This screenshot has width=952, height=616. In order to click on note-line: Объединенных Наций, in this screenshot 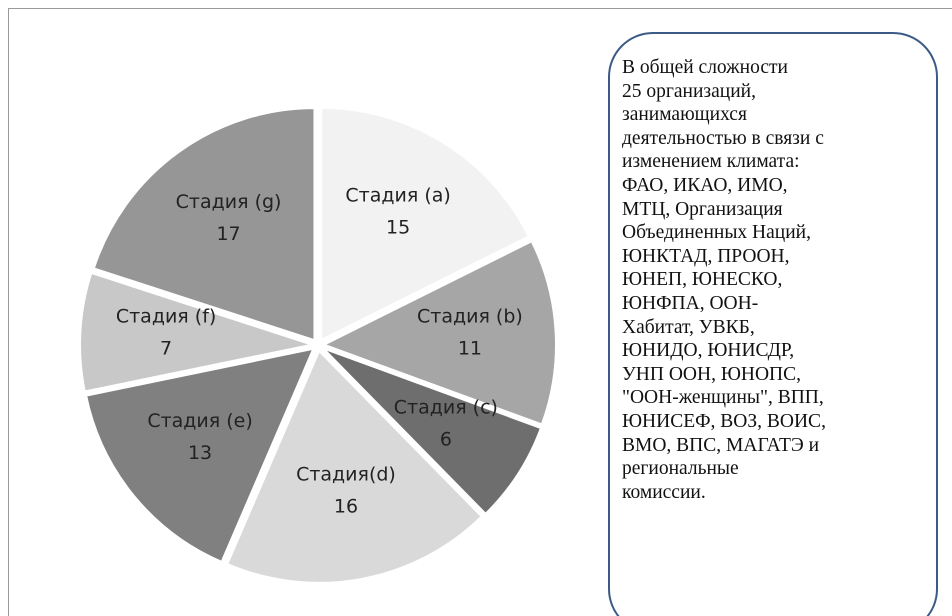, I will do `click(716, 233)`.